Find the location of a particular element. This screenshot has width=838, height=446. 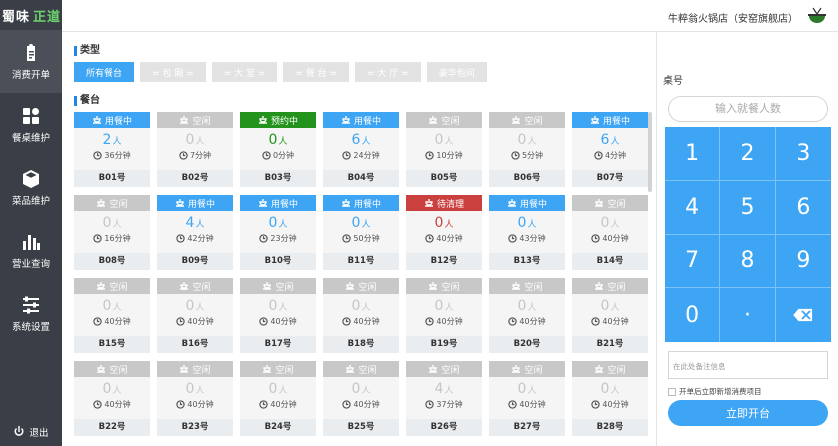

table-card: 用餐中 0人 43分钟 B13号 is located at coordinates (527, 232).